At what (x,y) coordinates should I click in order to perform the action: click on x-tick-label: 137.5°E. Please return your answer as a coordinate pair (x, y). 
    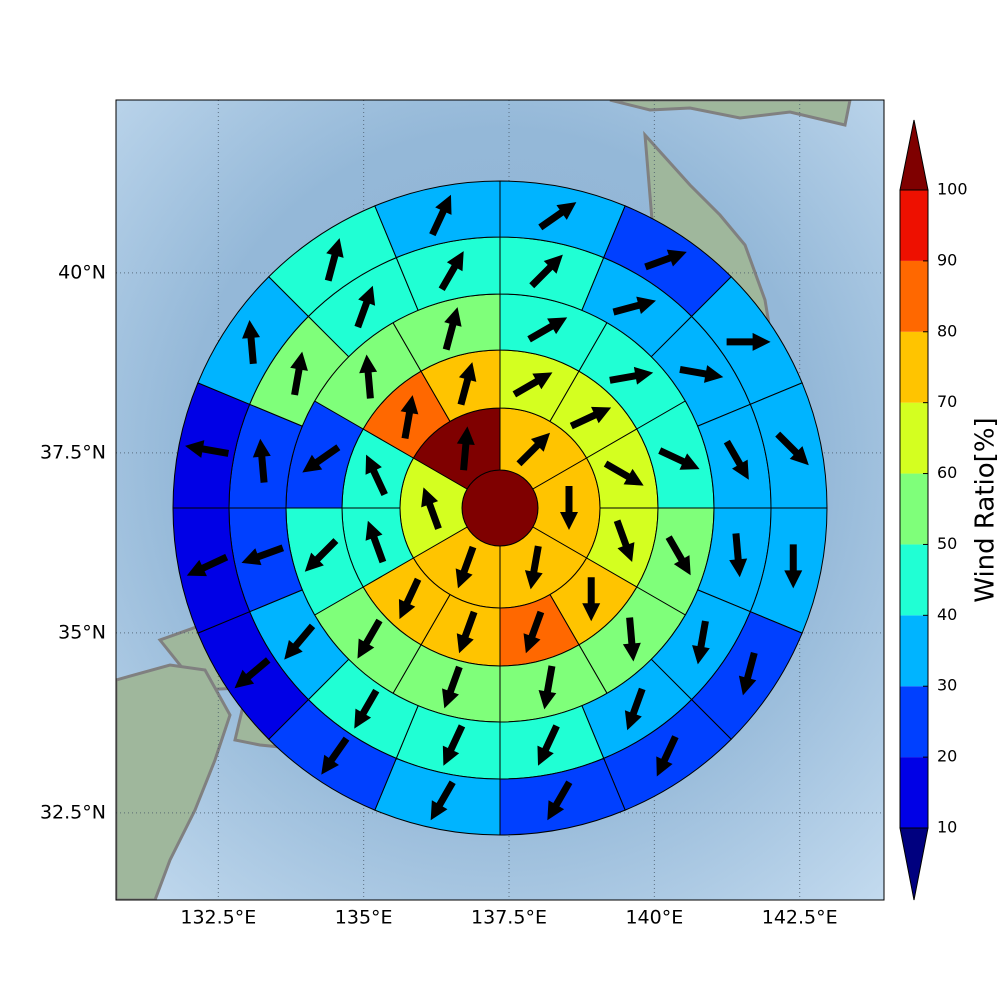
    Looking at the image, I should click on (509, 918).